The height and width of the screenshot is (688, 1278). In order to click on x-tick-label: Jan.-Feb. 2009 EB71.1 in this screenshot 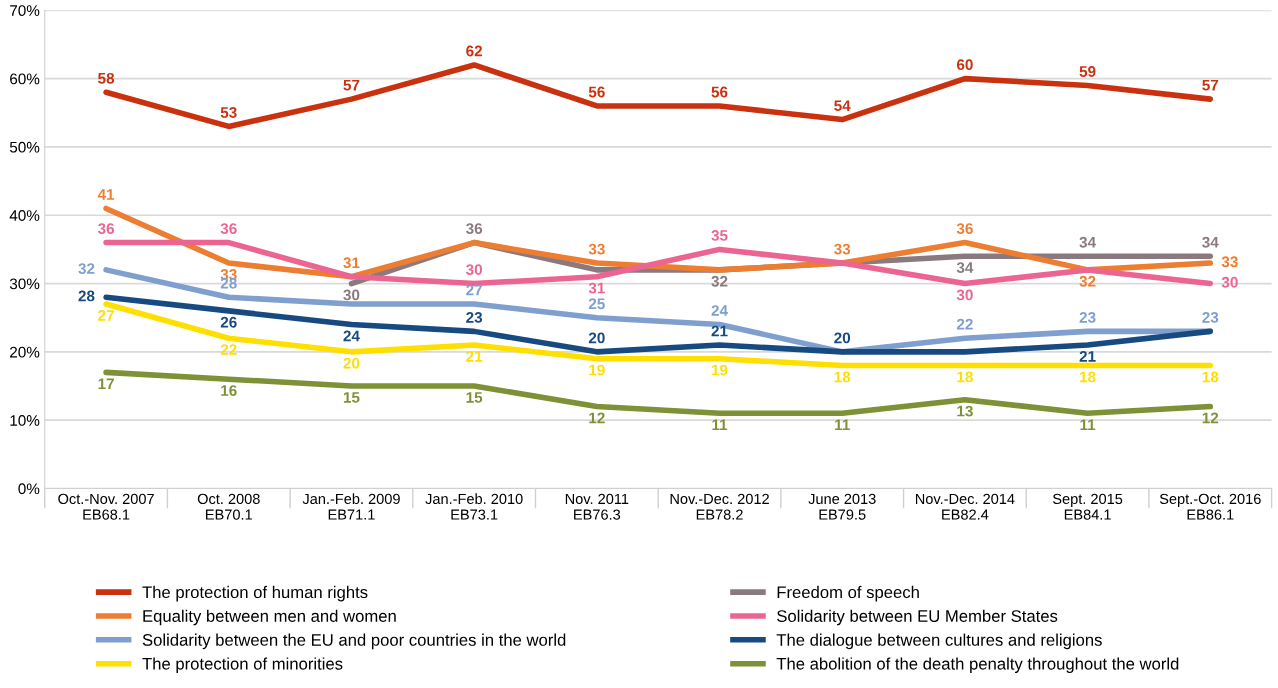, I will do `click(351, 506)`.